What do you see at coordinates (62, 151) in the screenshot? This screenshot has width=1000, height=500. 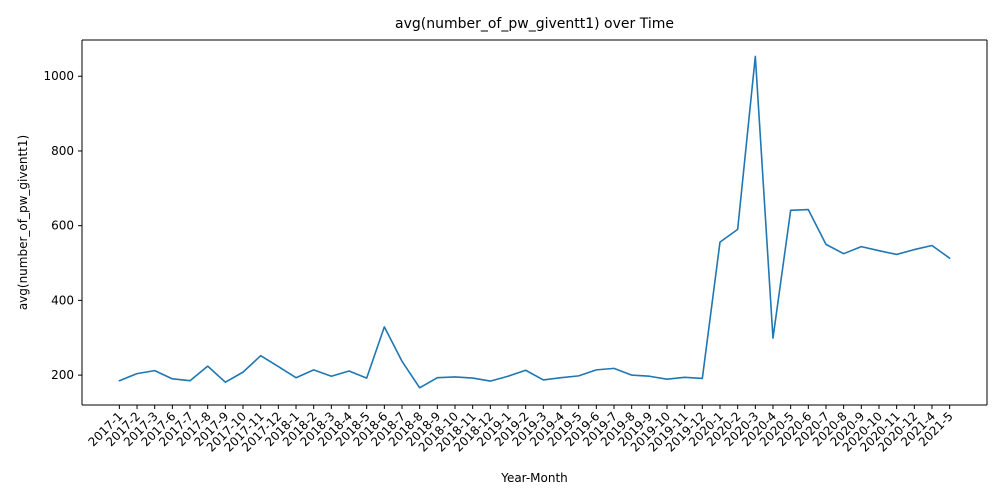 I see `y-tick-label: 800` at bounding box center [62, 151].